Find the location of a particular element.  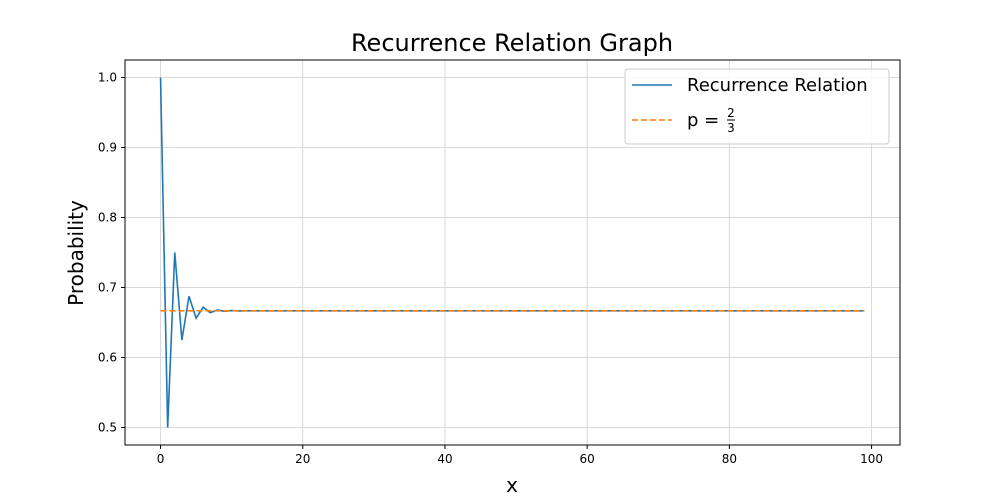

x-axis-label: x is located at coordinates (512, 485).